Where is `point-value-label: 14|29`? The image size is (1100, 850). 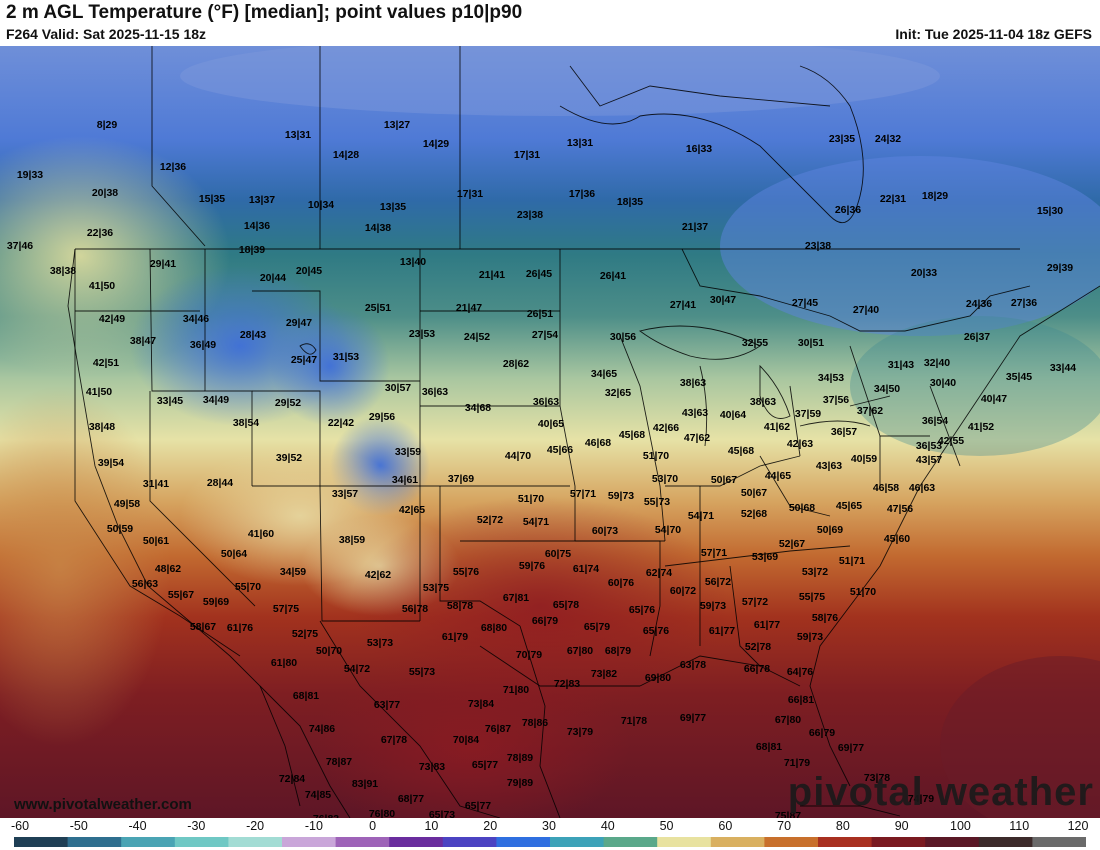
point-value-label: 14|29 is located at coordinates (436, 144).